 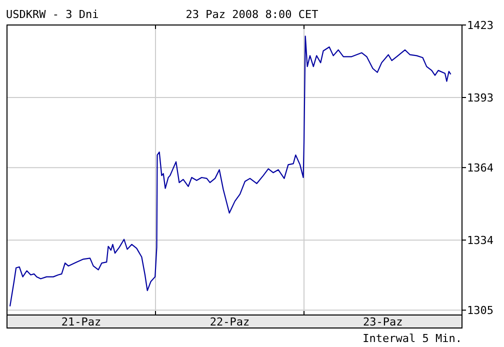 What do you see at coordinates (480, 98) in the screenshot?
I see `y-tick-label: 1393` at bounding box center [480, 98].